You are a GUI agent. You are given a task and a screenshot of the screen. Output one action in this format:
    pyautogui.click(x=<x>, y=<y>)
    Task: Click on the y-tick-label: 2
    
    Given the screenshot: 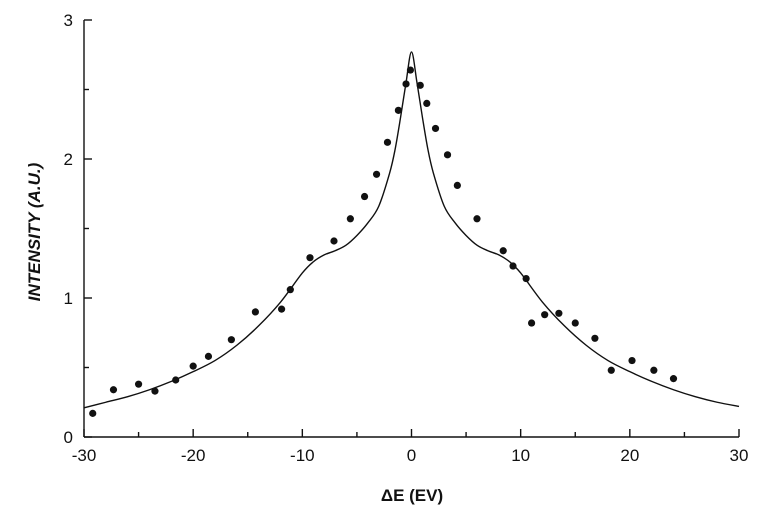 What is the action you would take?
    pyautogui.click(x=68, y=159)
    